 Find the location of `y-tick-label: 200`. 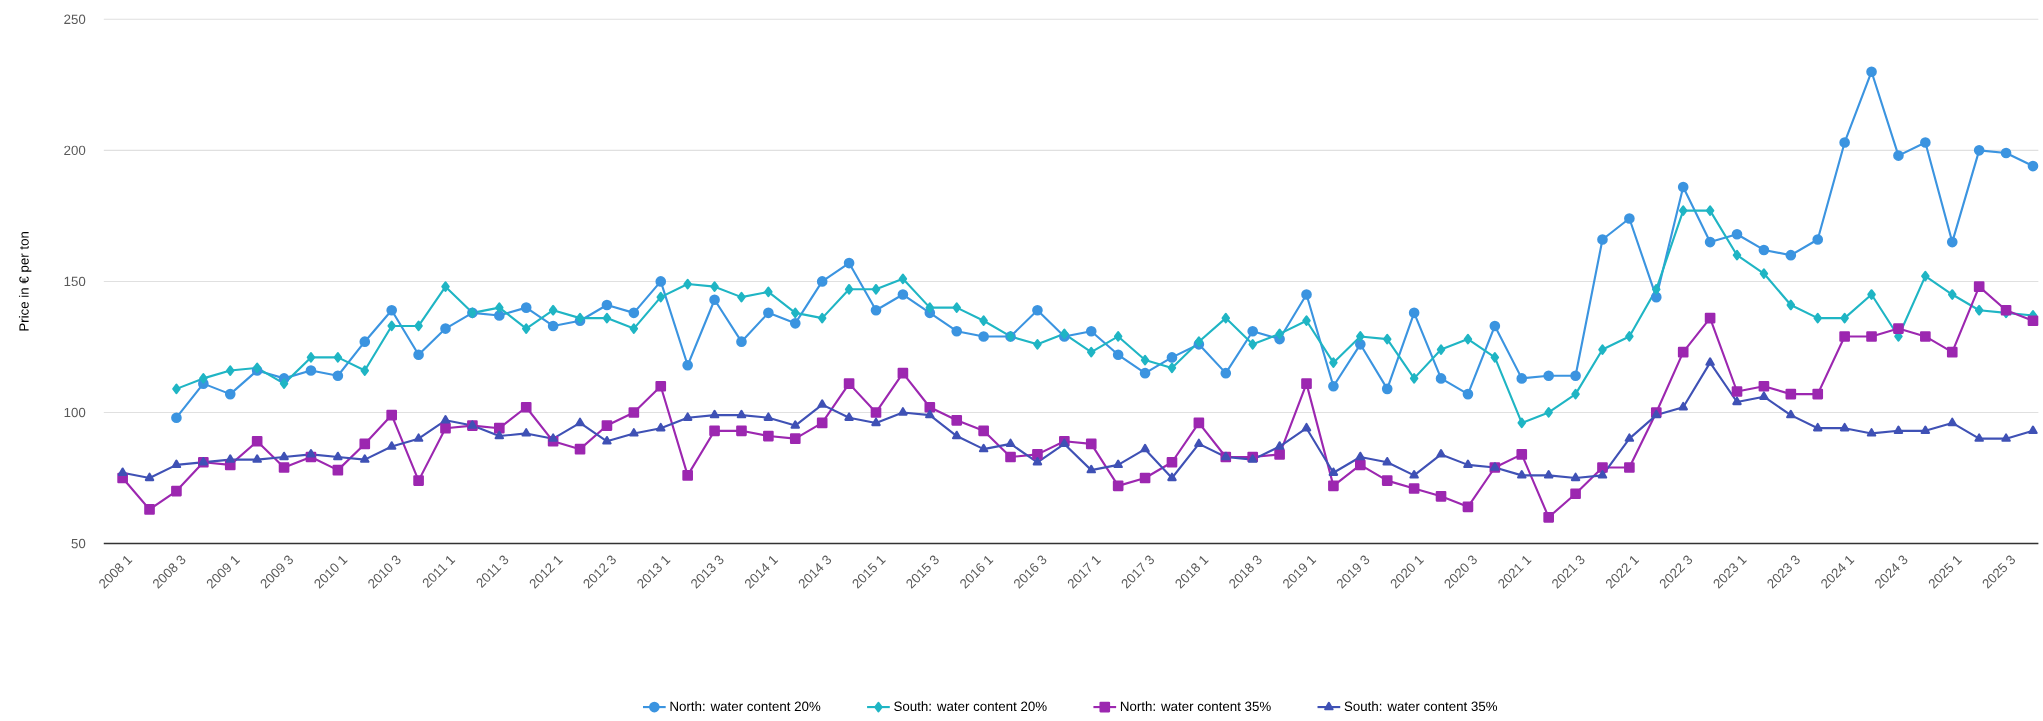

y-tick-label: 200 is located at coordinates (75, 150).